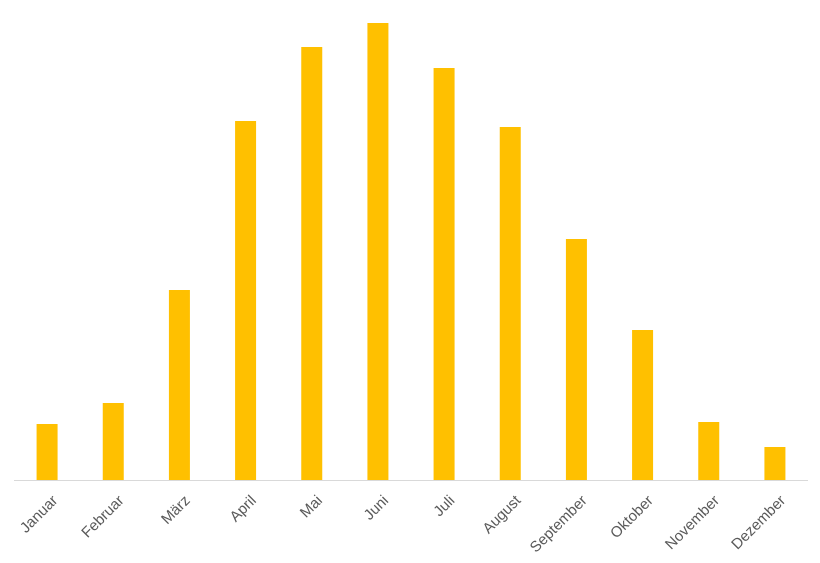 This screenshot has height=563, width=820. Describe the element at coordinates (510, 303) in the screenshot. I see `bar-august` at that location.